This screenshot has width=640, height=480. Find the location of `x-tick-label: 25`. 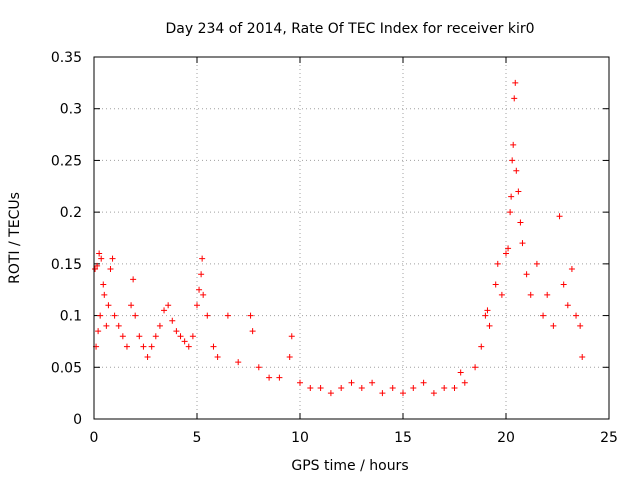

x-tick-label: 25 is located at coordinates (609, 438).